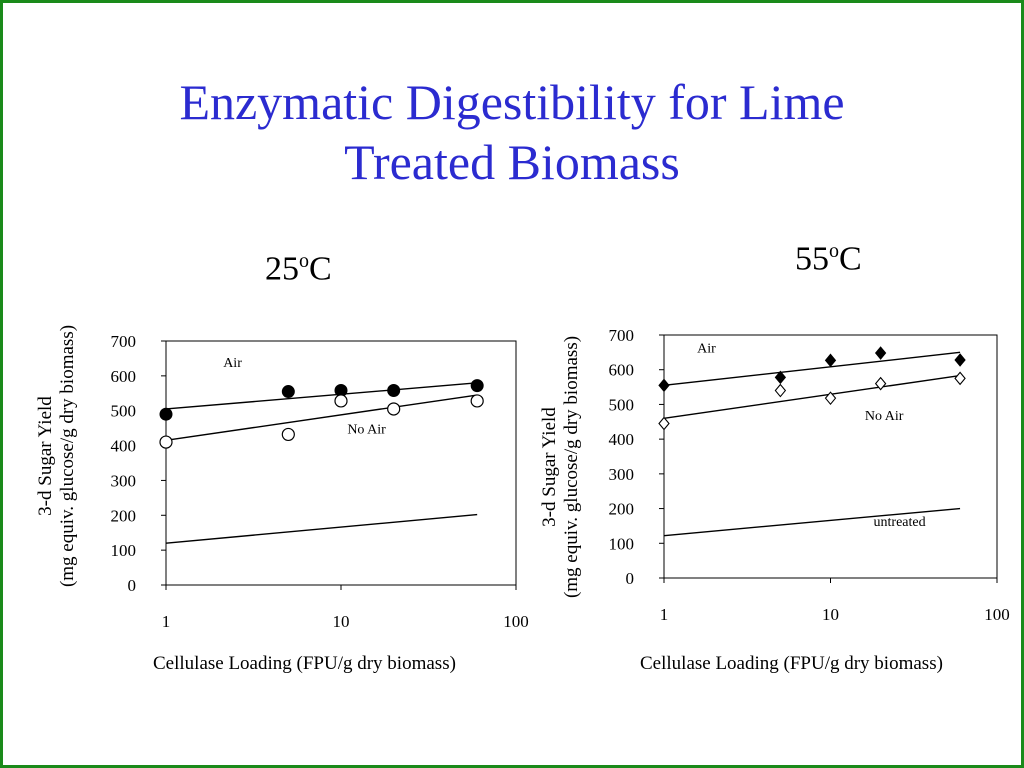  I want to click on panel-label-number: 25, so click(282, 269).